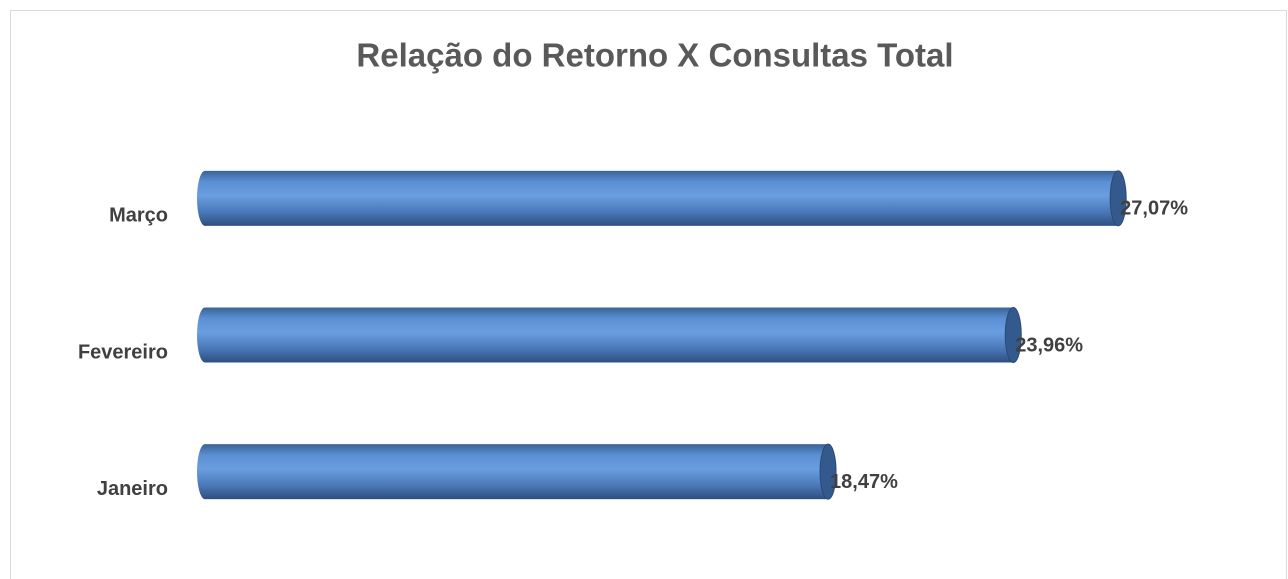 This screenshot has height=579, width=1288. What do you see at coordinates (654, 55) in the screenshot?
I see `chart-title: Relação do Retorno X Consultas Total` at bounding box center [654, 55].